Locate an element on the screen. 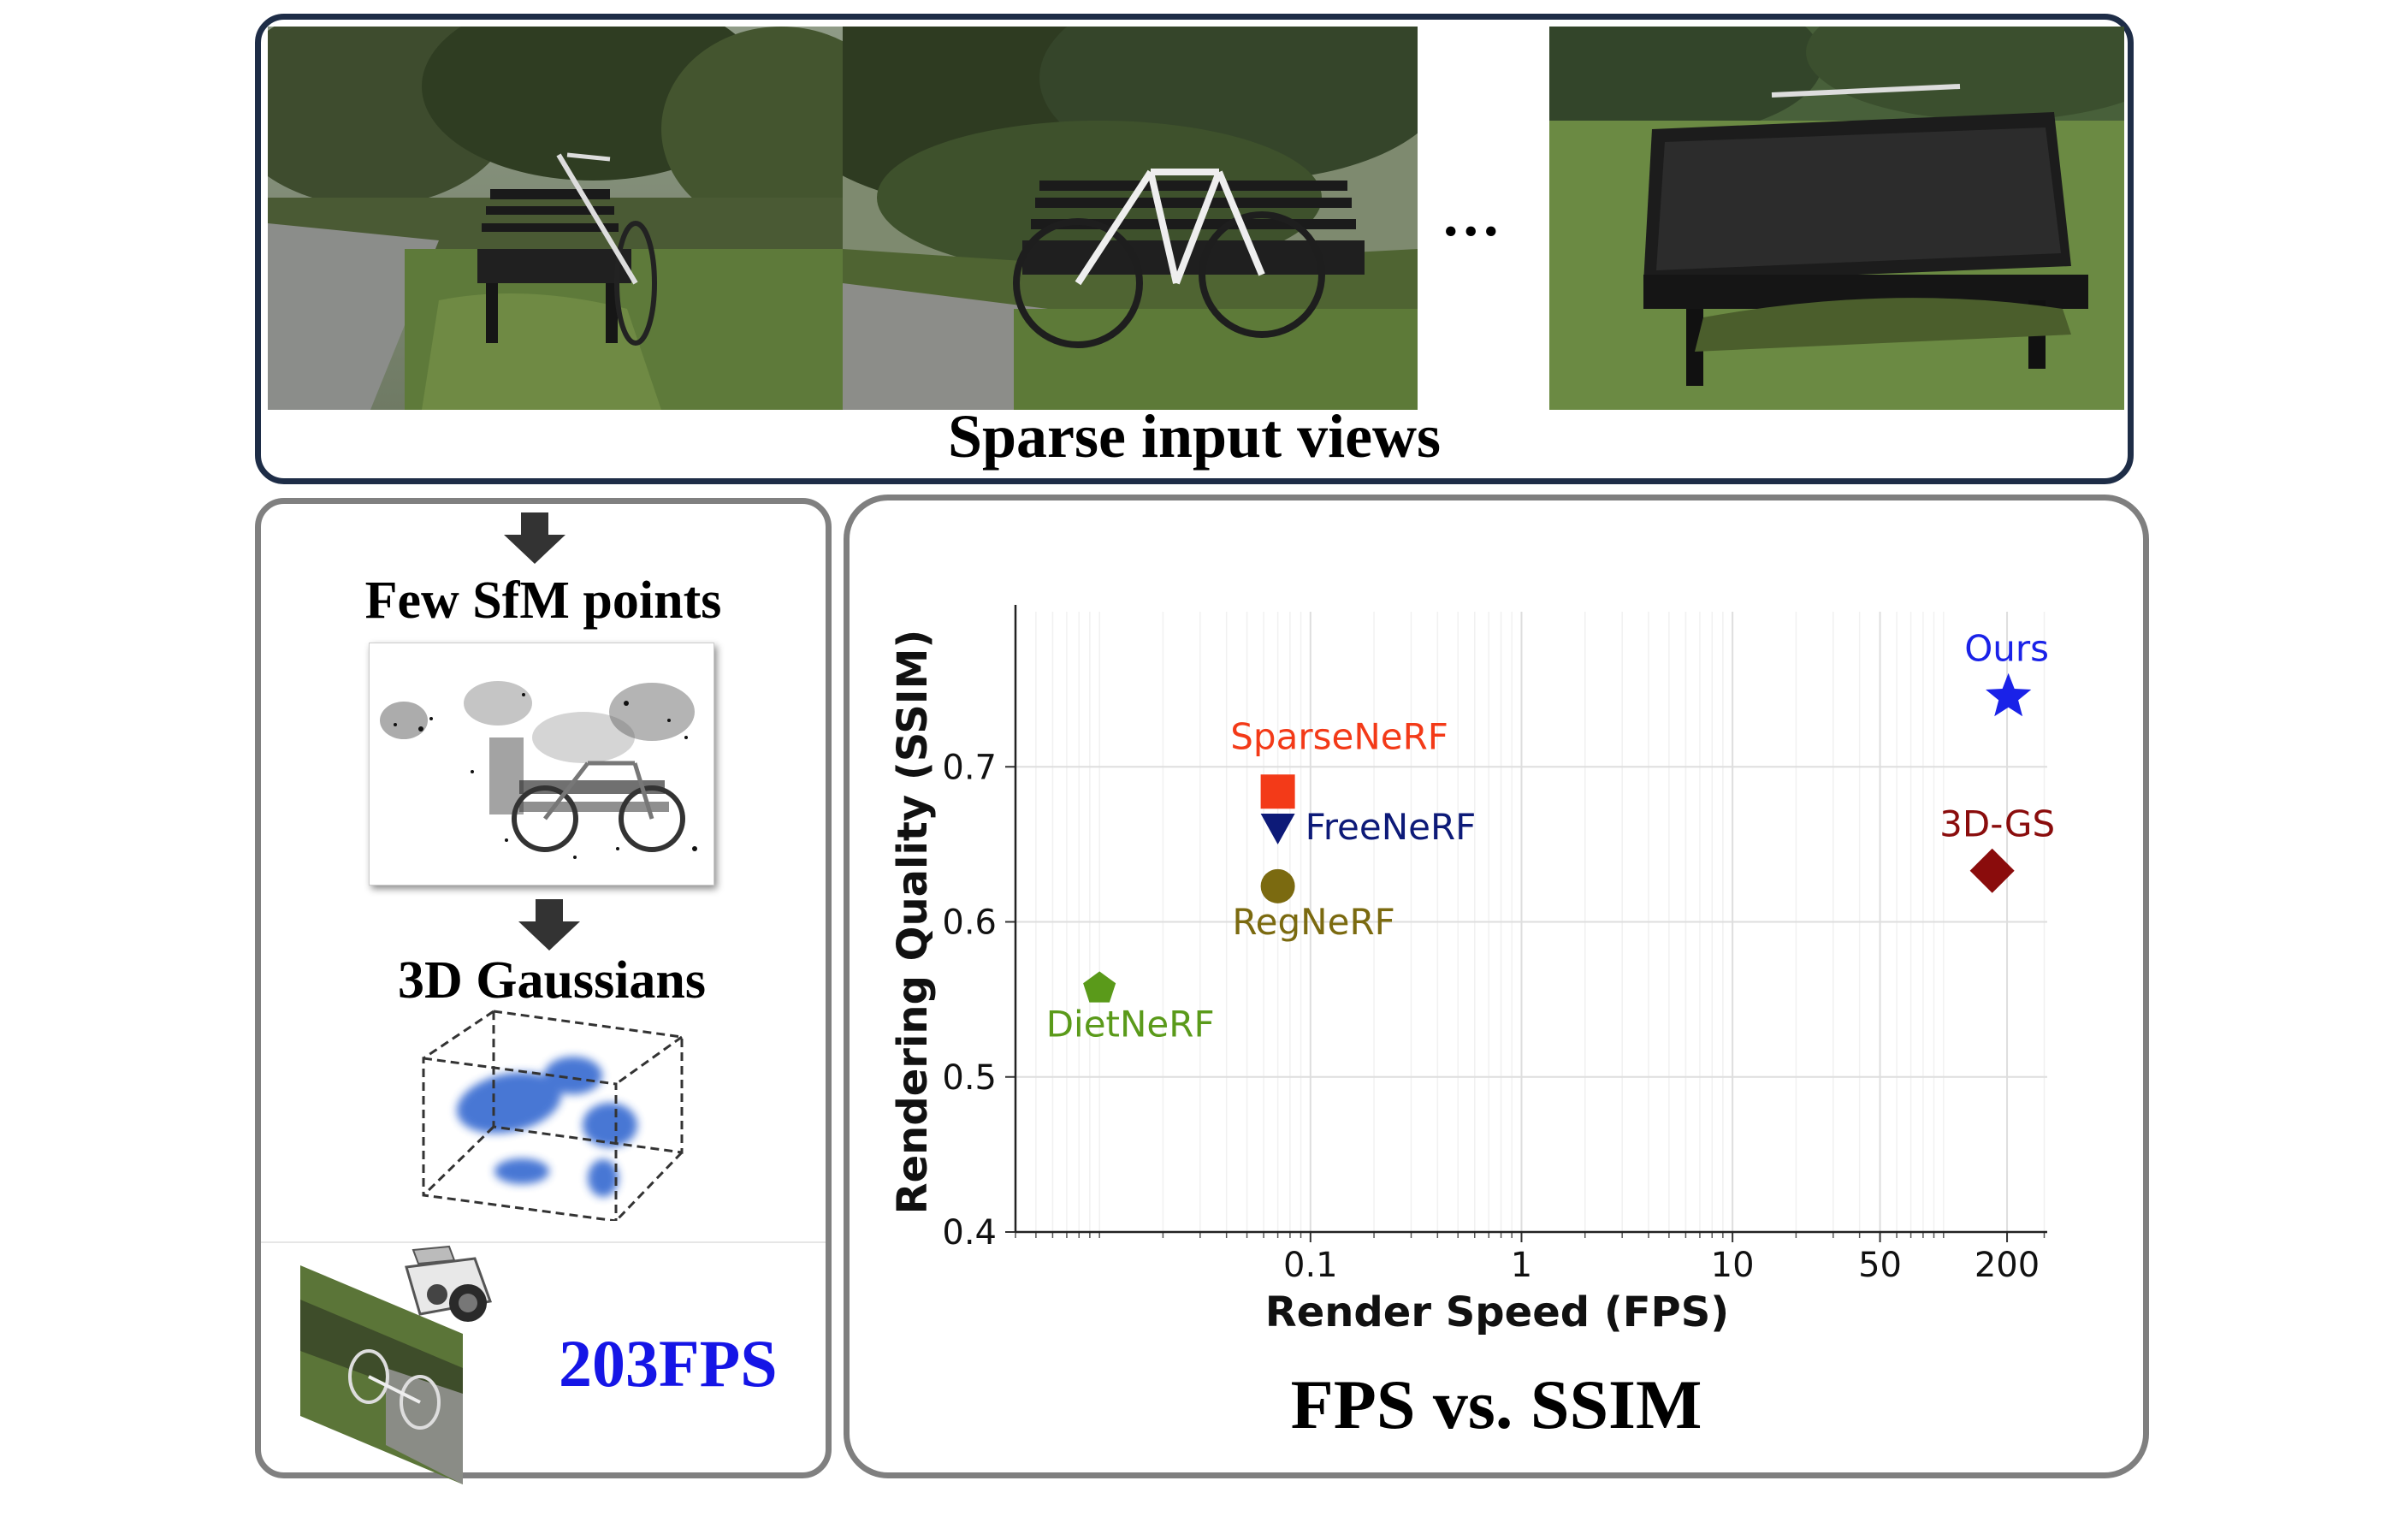  3d-gs-label: 3D-GS is located at coordinates (1997, 824).